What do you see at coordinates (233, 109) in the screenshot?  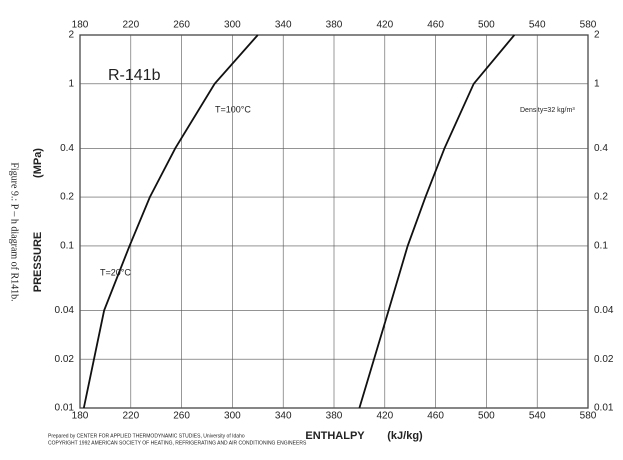 I see `annotation: T=100°C` at bounding box center [233, 109].